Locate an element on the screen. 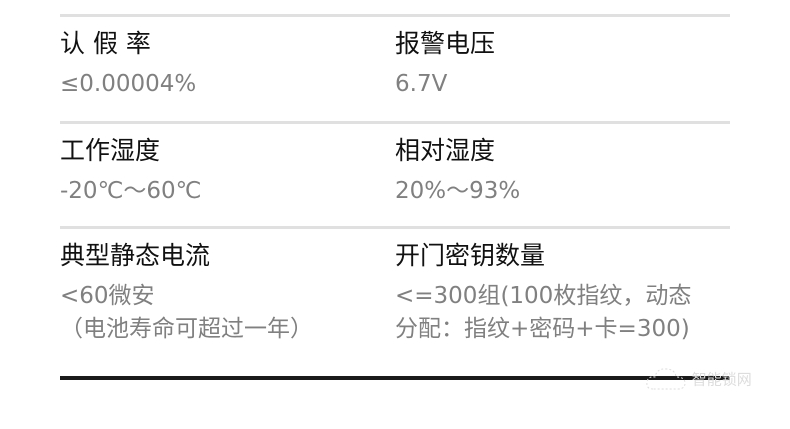  spec-label: 相对湿度 is located at coordinates (445, 150).